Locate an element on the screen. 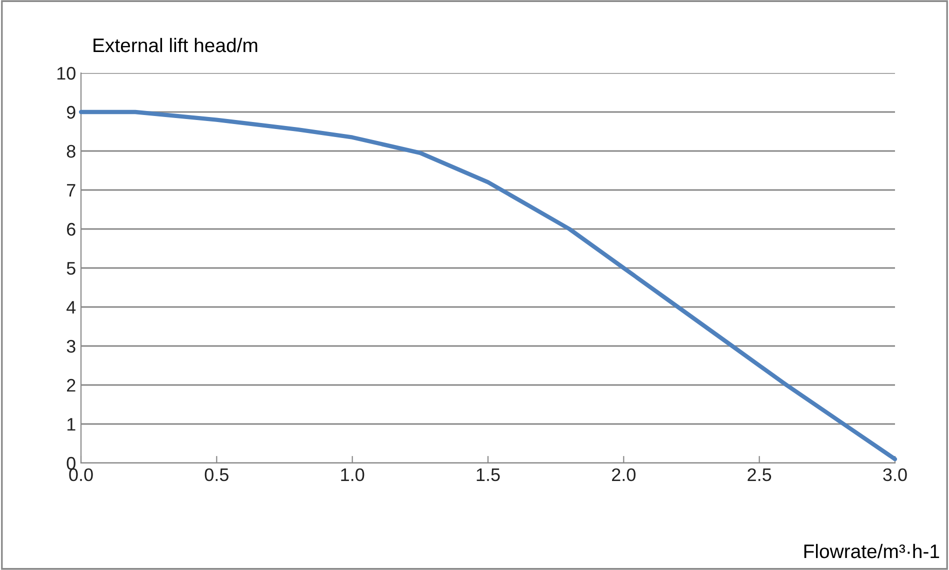 This screenshot has width=949, height=570. x-tick-label: 0.5 is located at coordinates (216, 475).